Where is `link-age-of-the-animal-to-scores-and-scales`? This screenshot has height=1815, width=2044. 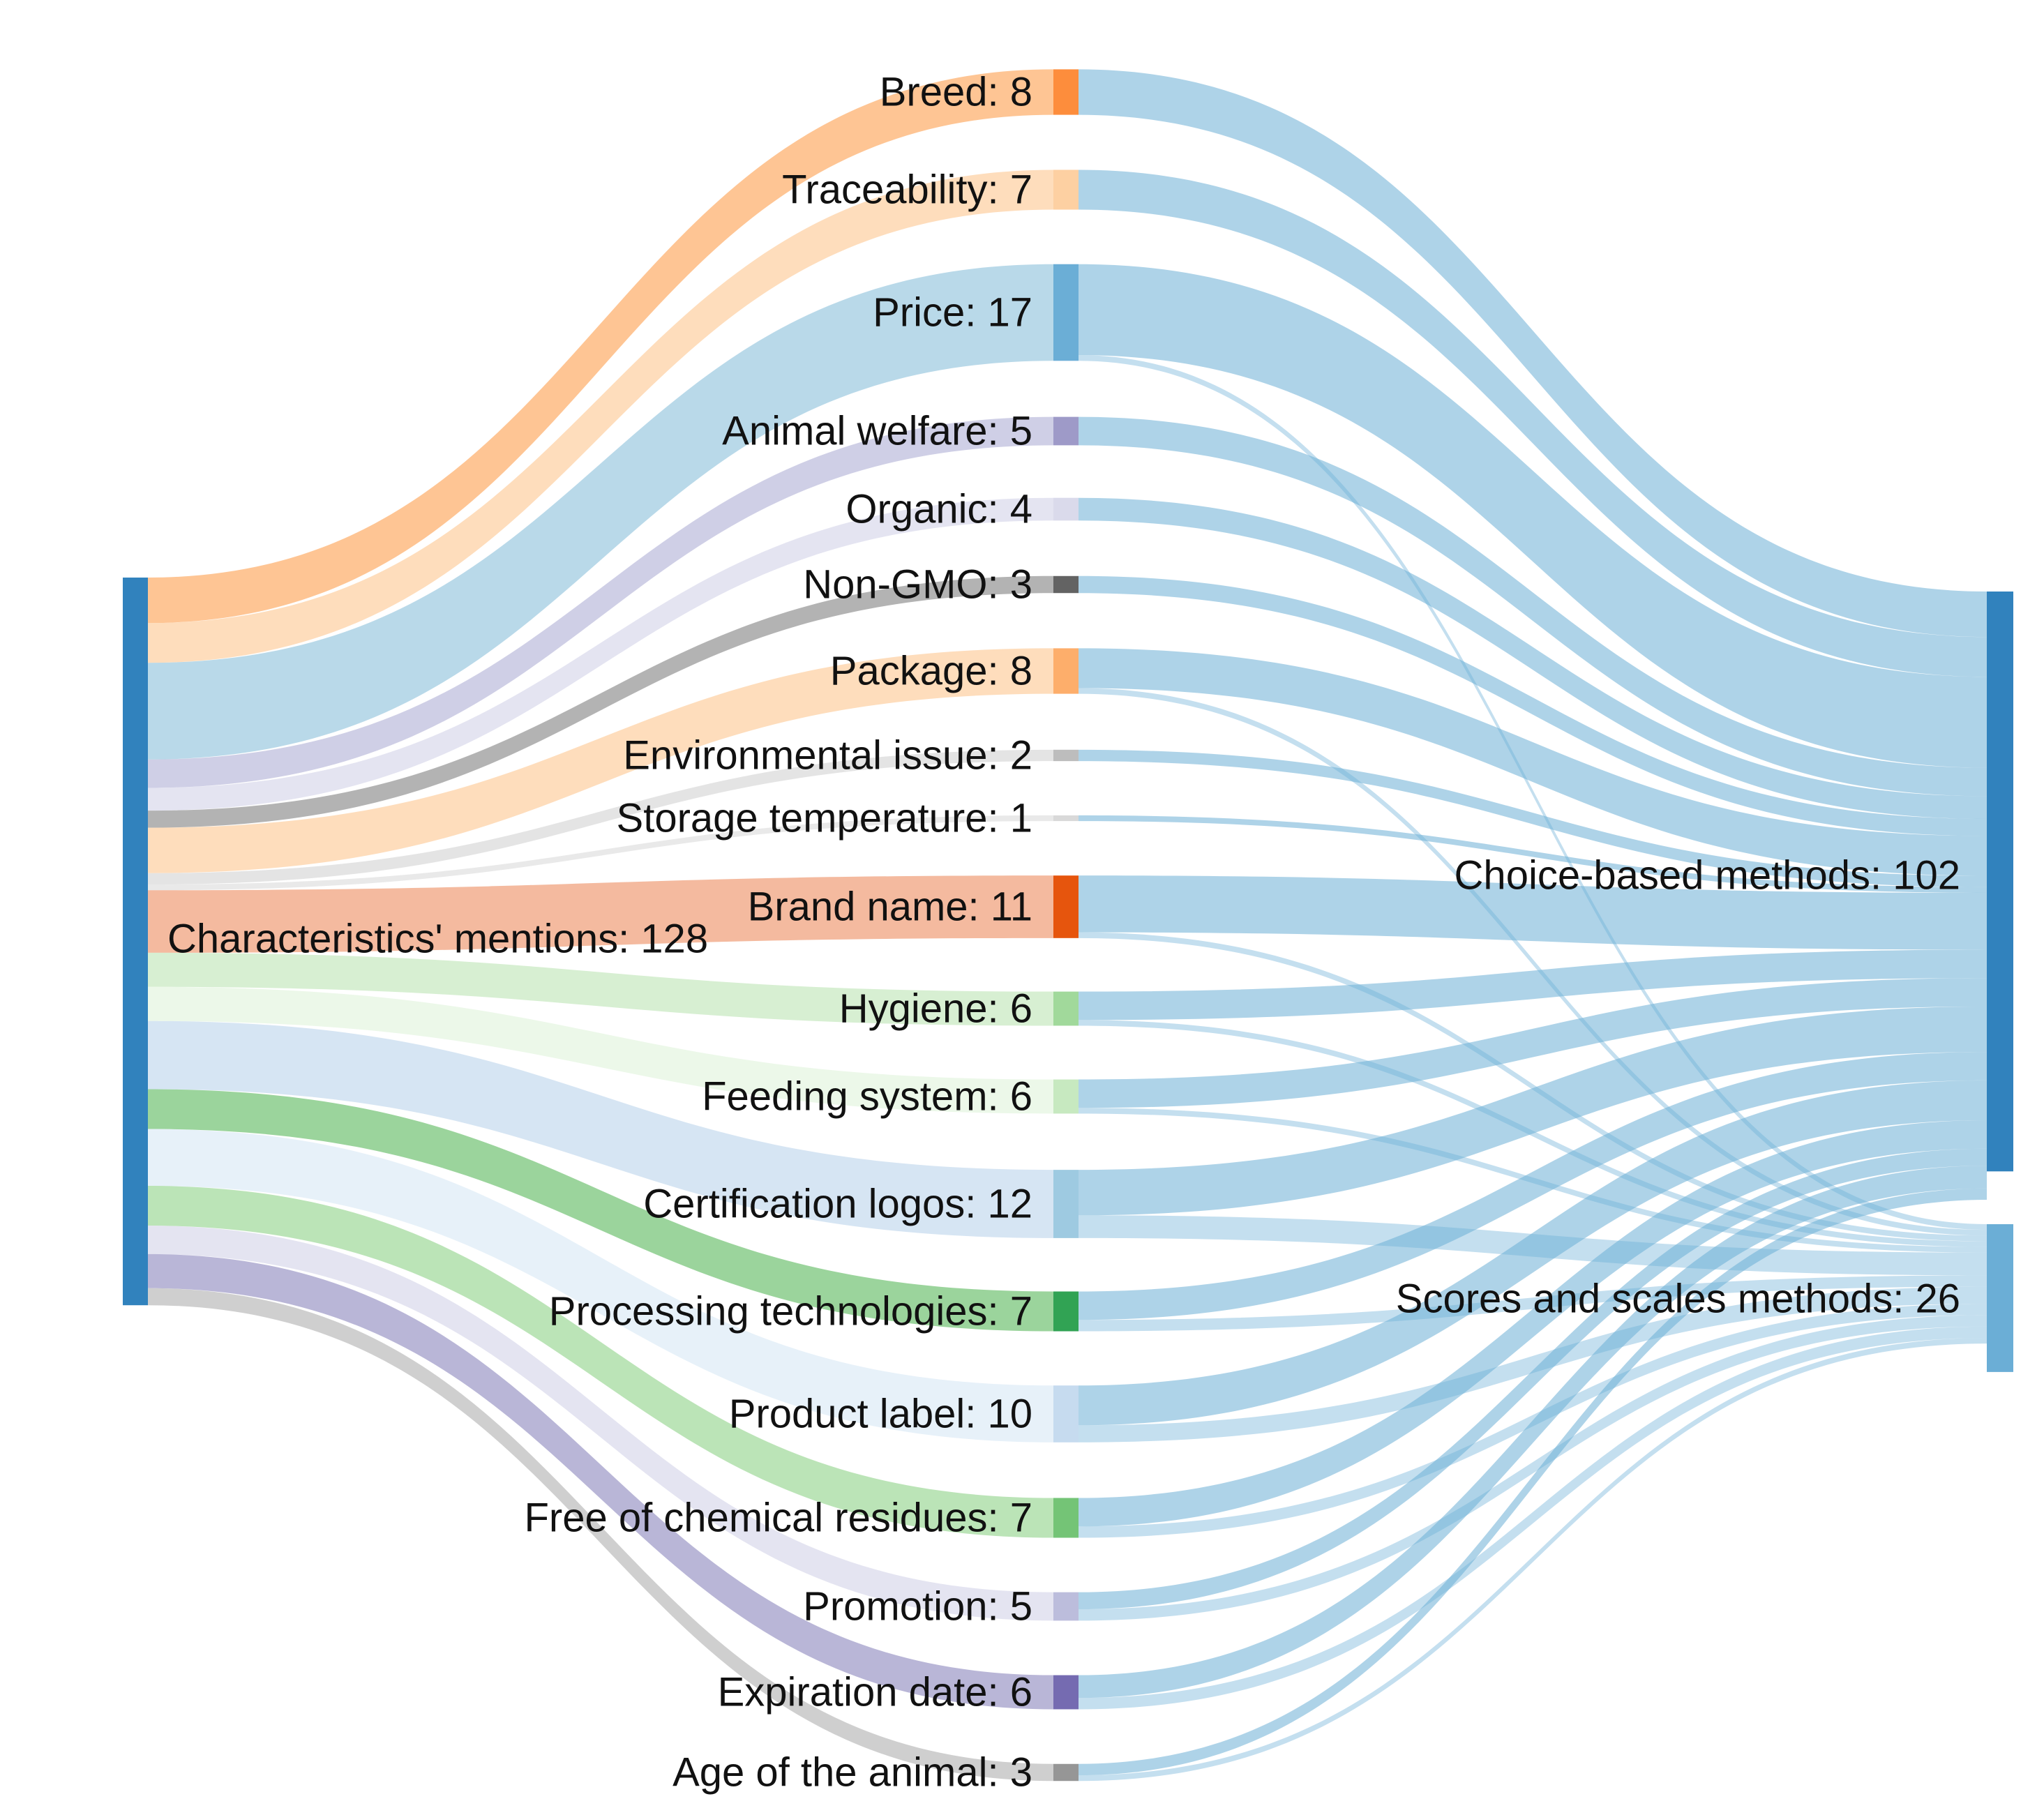
link-age-of-the-animal-to-scores-and-scales is located at coordinates (1533, 1560).